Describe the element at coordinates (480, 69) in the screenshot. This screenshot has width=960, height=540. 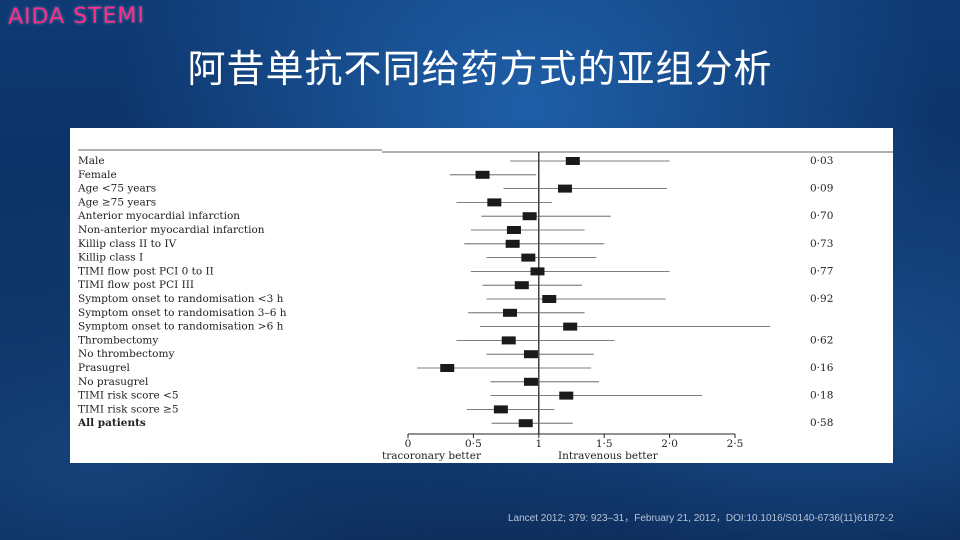
I see `slide-title: 阿昔单抗不同给药方式的亚组分析` at that location.